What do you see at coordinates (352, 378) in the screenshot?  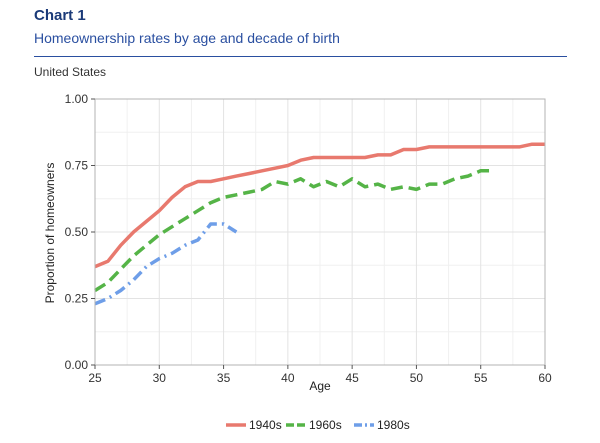 I see `x-tick-label: 45` at bounding box center [352, 378].